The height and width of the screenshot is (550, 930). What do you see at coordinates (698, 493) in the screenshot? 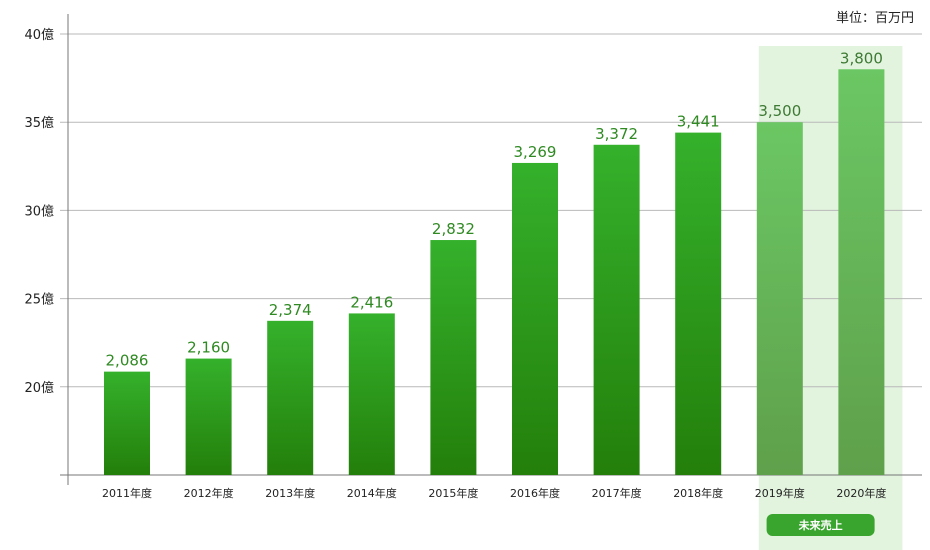
I see `x-tick-label: 2018年度` at bounding box center [698, 493].